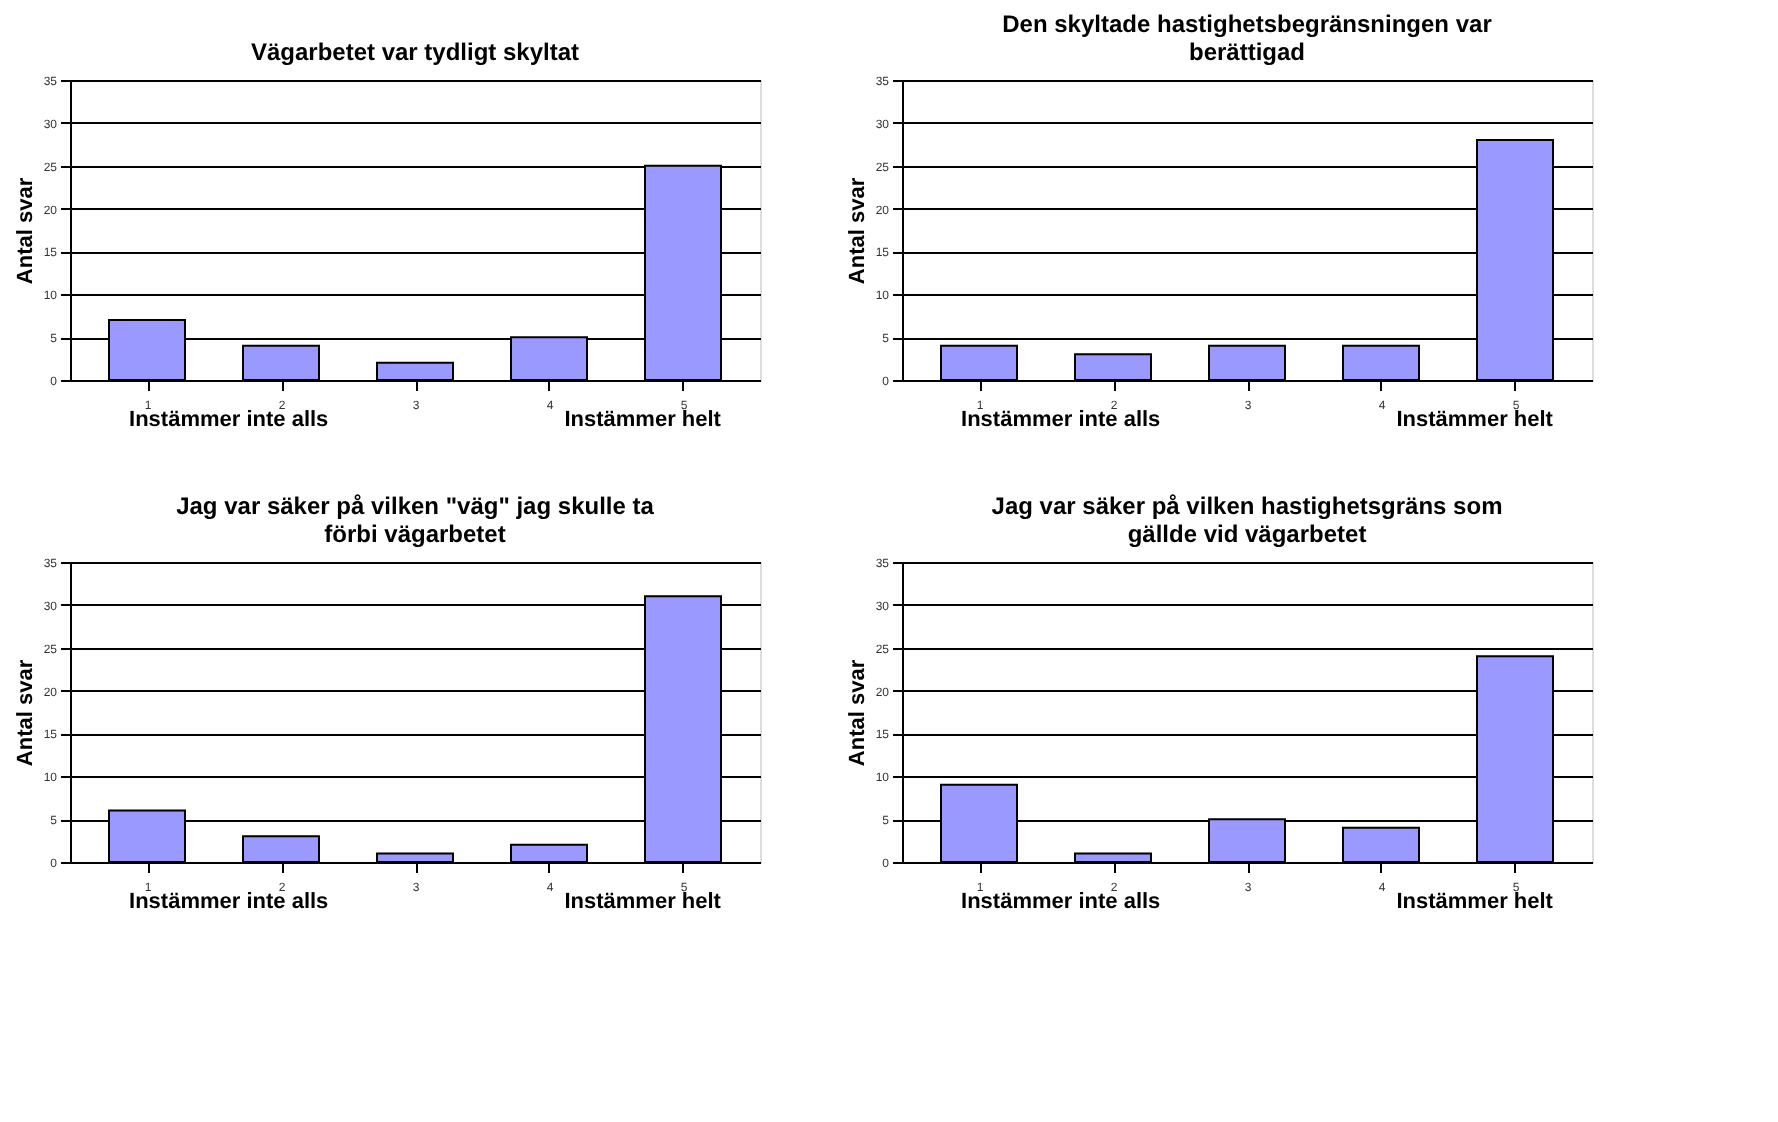 The height and width of the screenshot is (1122, 1778). Describe the element at coordinates (1247, 38) in the screenshot. I see `chart-title: Den skyltade hastighetsbegränsningen var berättigad` at that location.